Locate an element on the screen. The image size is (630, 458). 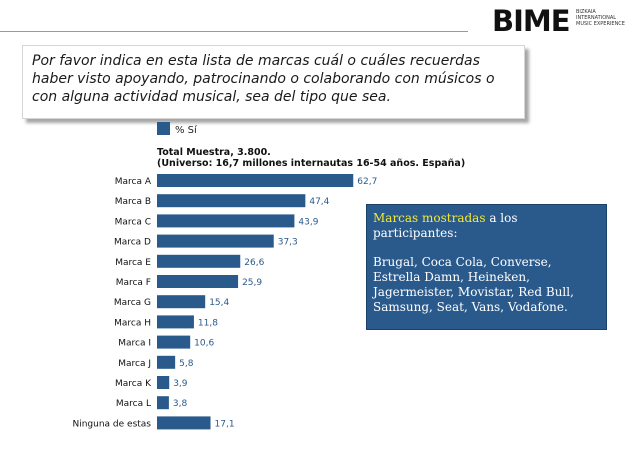
value-label-13: 17,1 is located at coordinates (225, 424).